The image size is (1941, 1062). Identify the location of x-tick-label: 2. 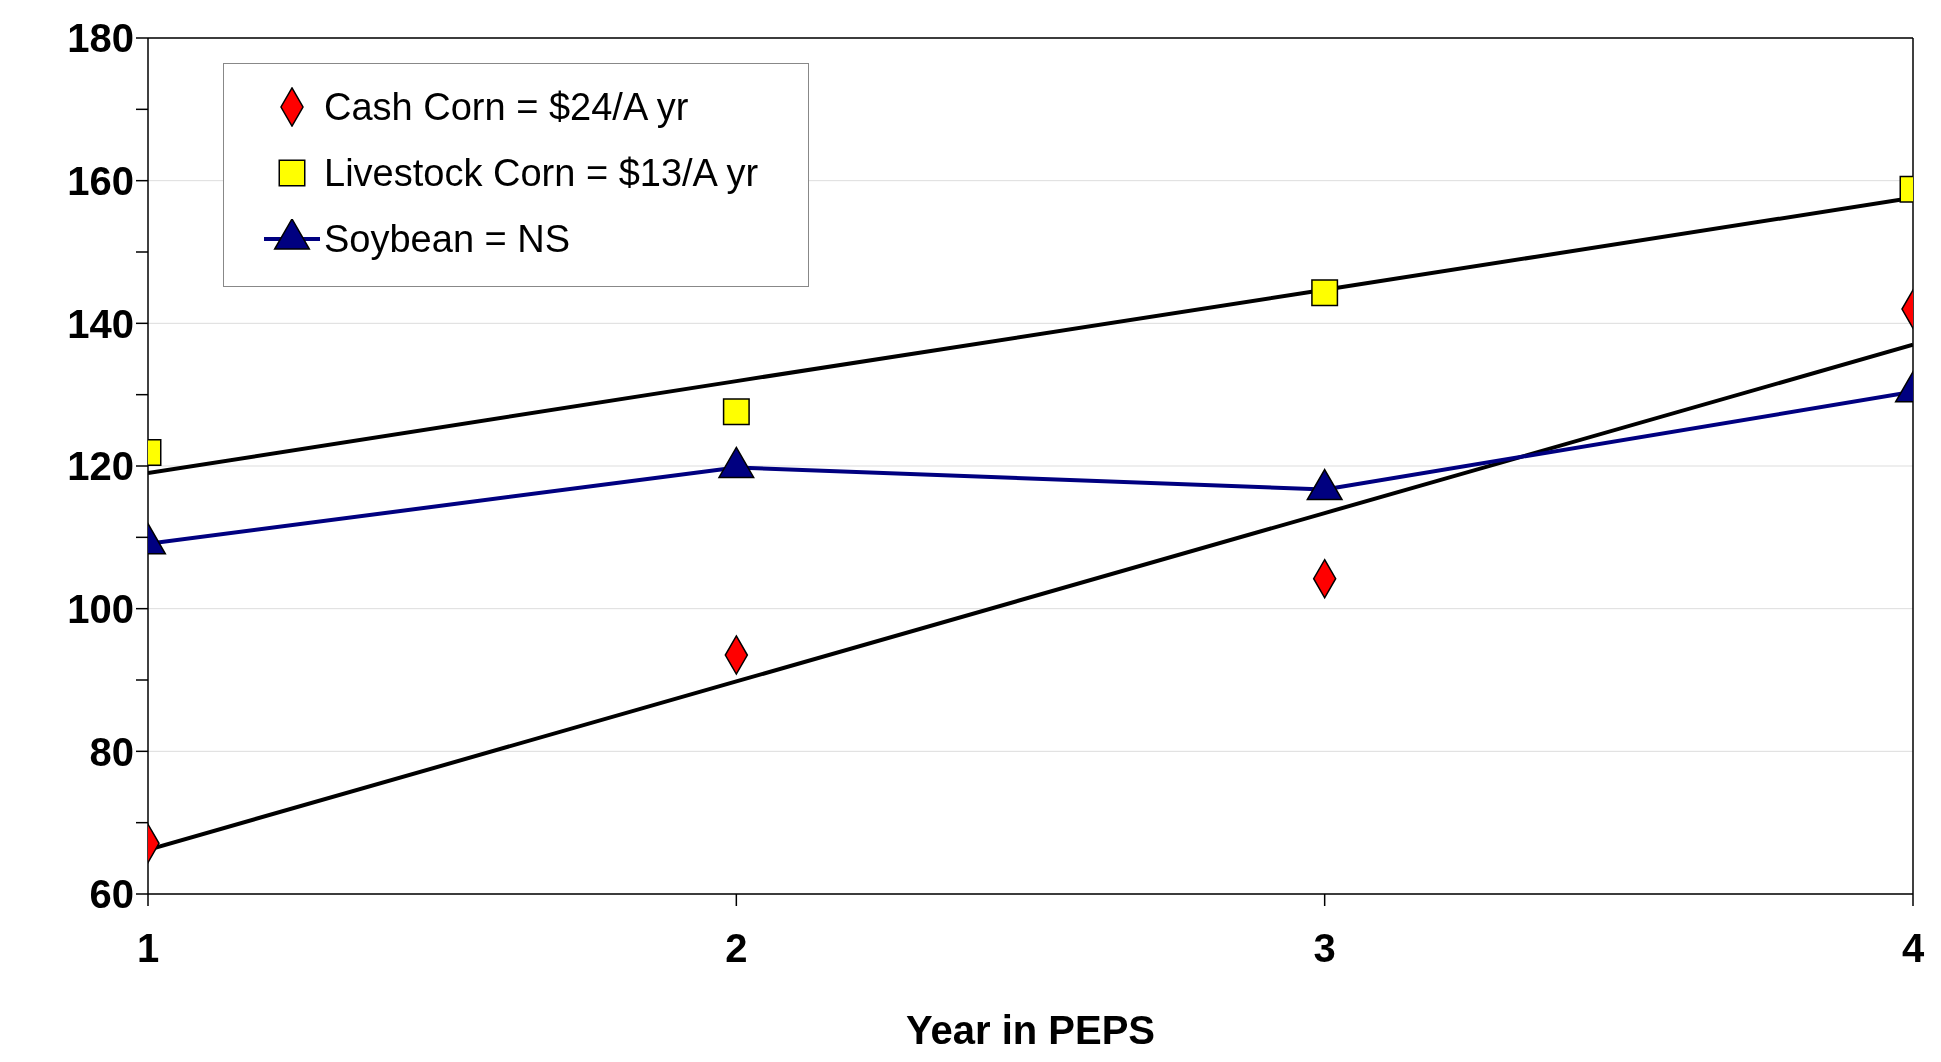
(736, 948).